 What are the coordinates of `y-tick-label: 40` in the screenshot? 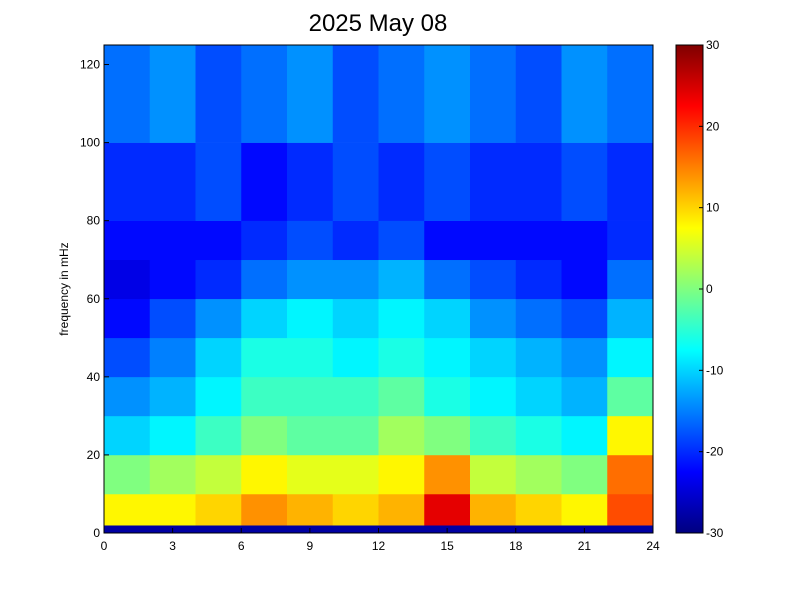 It's located at (94, 377).